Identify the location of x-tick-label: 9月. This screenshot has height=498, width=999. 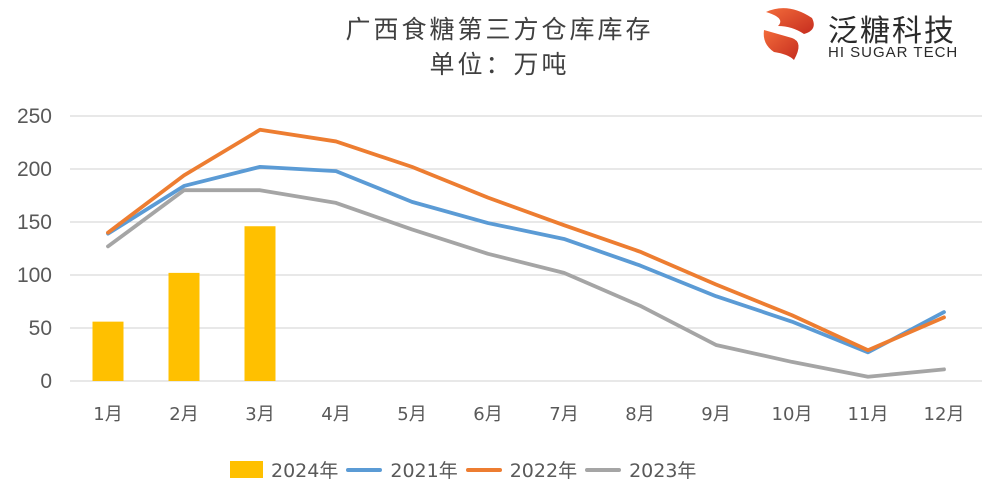
(715, 414).